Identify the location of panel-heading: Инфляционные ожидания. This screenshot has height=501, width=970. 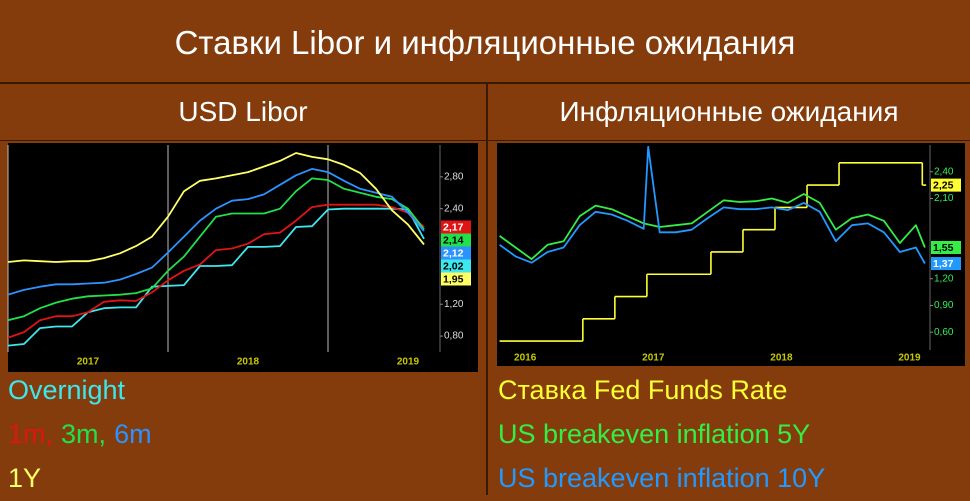
(729, 111).